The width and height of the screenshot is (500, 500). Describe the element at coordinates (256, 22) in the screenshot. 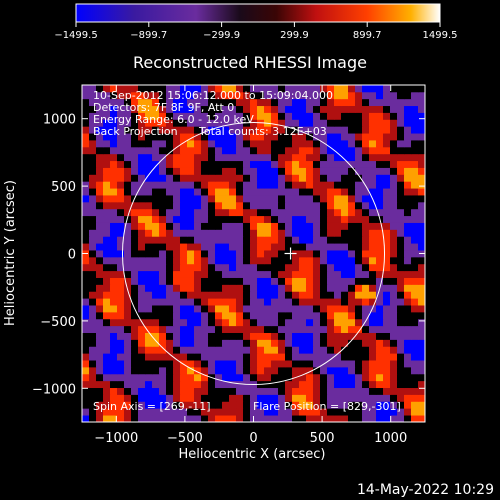

I see `colorbar: −1499.5 −899.7 −299.9 299.9 899.7 1499.5` at that location.